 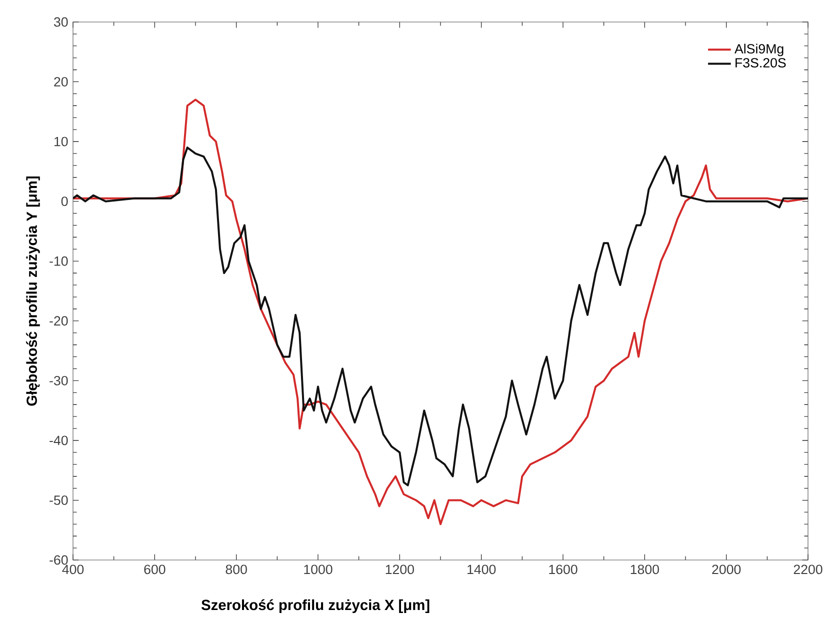 I want to click on y-tick-label: 10, so click(x=61, y=141).